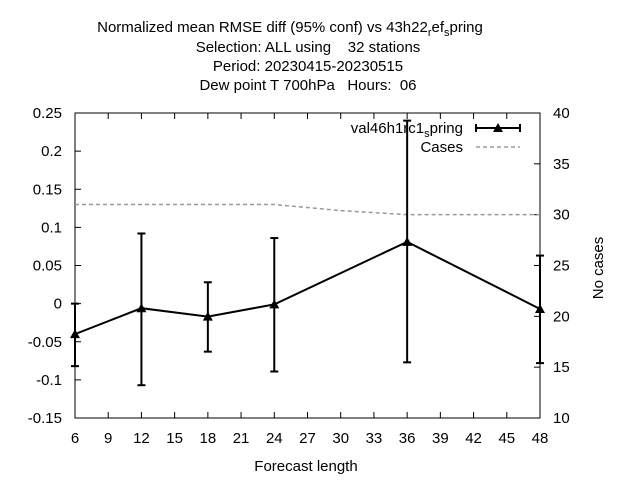 This screenshot has height=480, width=640. Describe the element at coordinates (430, 33) in the screenshot. I see `title-line-1-sub-r: r` at that location.